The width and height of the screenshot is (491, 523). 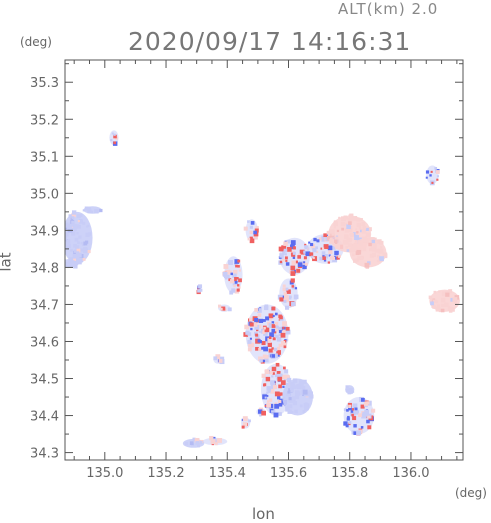 I want to click on y-tick-label: 35.0, so click(x=44, y=194).